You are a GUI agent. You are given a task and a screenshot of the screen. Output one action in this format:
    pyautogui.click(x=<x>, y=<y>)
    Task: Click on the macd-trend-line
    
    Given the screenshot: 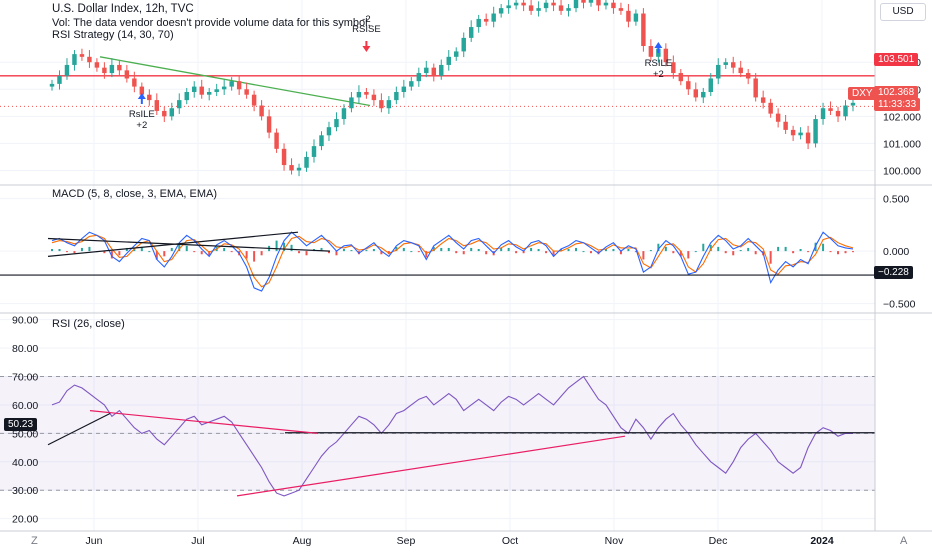 What is the action you would take?
    pyautogui.click(x=189, y=244)
    